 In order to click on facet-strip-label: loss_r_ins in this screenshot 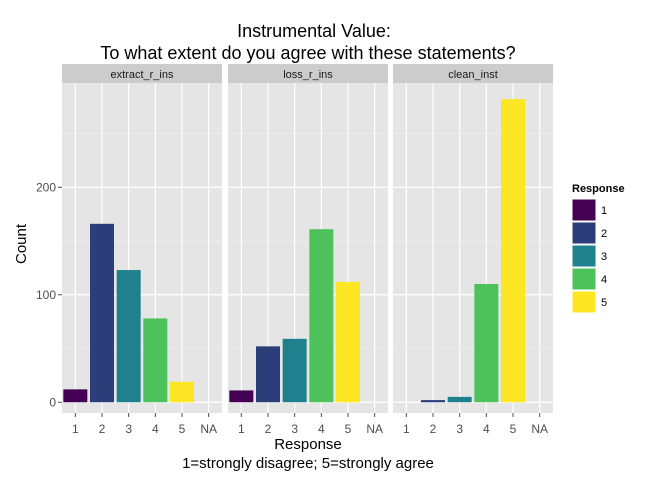, I will do `click(308, 75)`.